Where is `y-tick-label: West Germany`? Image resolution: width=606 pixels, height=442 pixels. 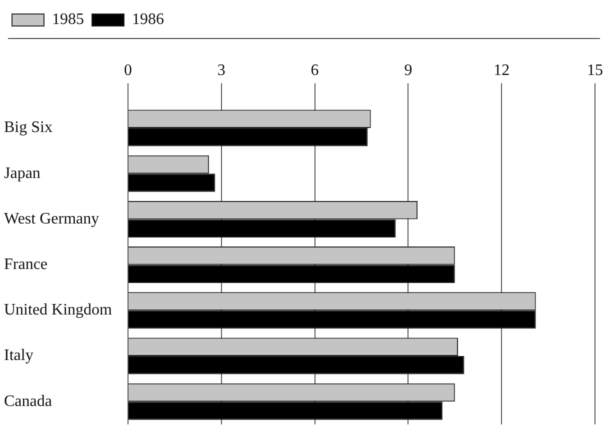 y-tick-label: West Germany is located at coordinates (52, 219).